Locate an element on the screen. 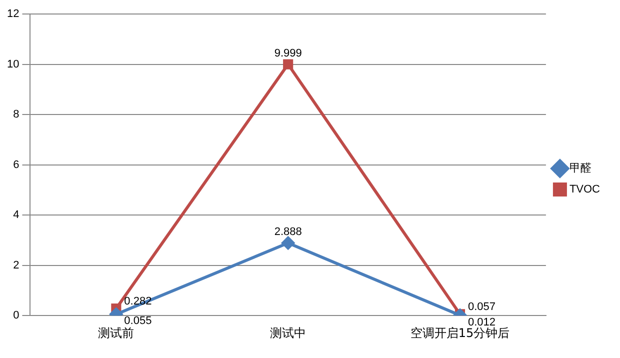 The image size is (620, 358). y-tick-label: 4 is located at coordinates (16, 215).